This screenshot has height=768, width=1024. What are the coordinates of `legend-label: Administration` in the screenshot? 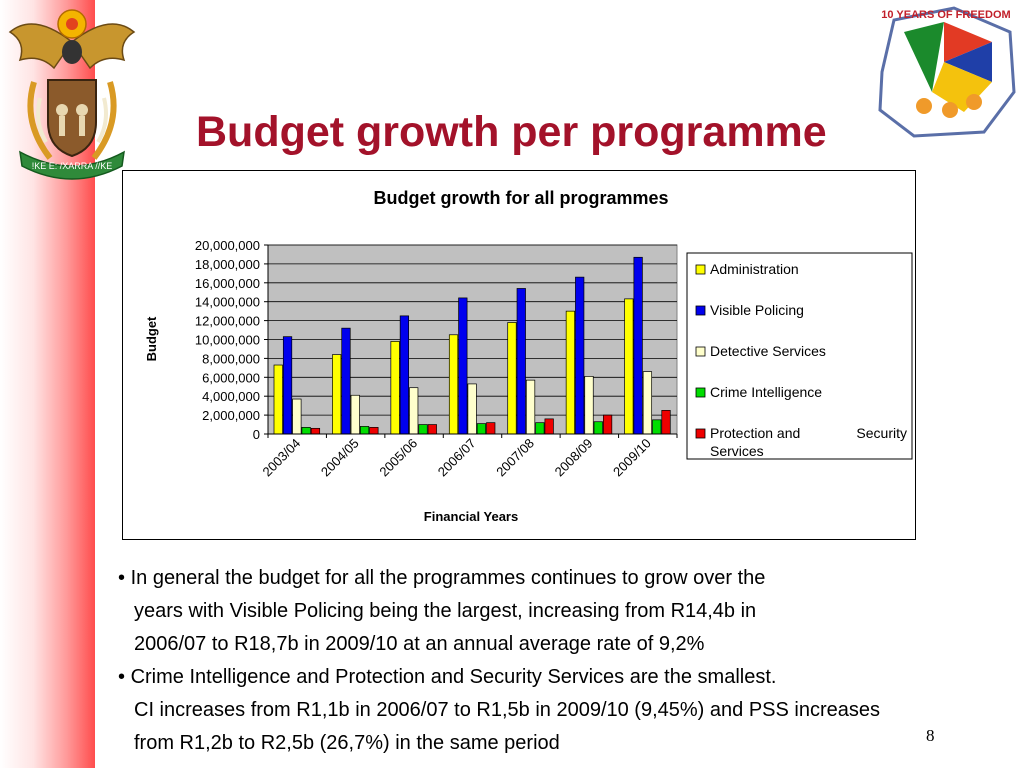 It's located at (754, 269).